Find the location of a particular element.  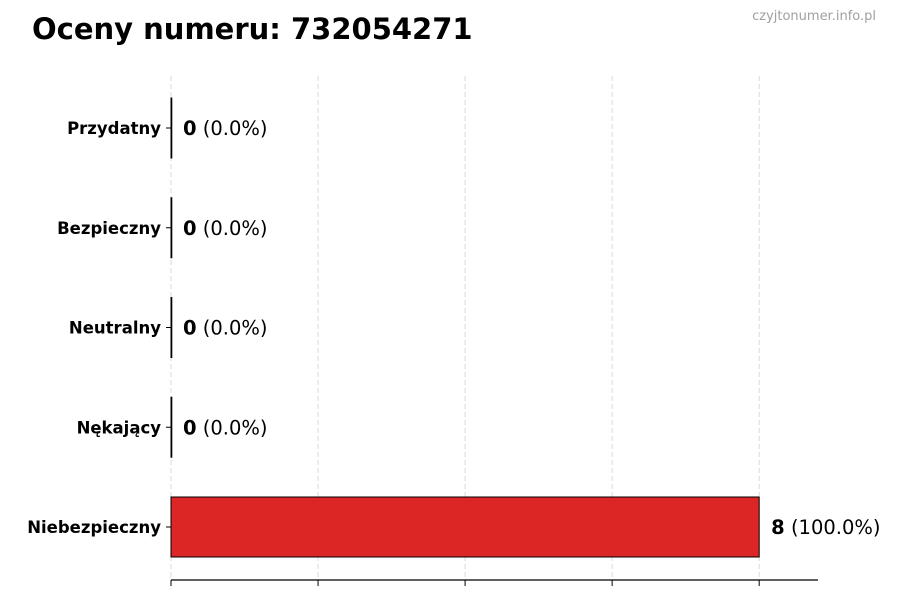

chart-title: Oceny numeru: 732054271 is located at coordinates (252, 29).